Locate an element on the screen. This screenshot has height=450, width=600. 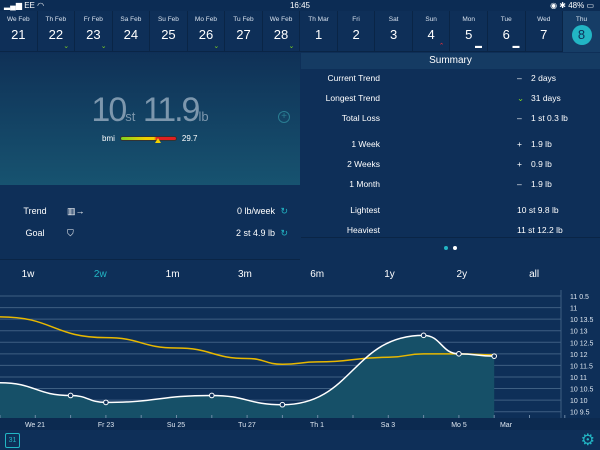
divider is located at coordinates (450, 237).